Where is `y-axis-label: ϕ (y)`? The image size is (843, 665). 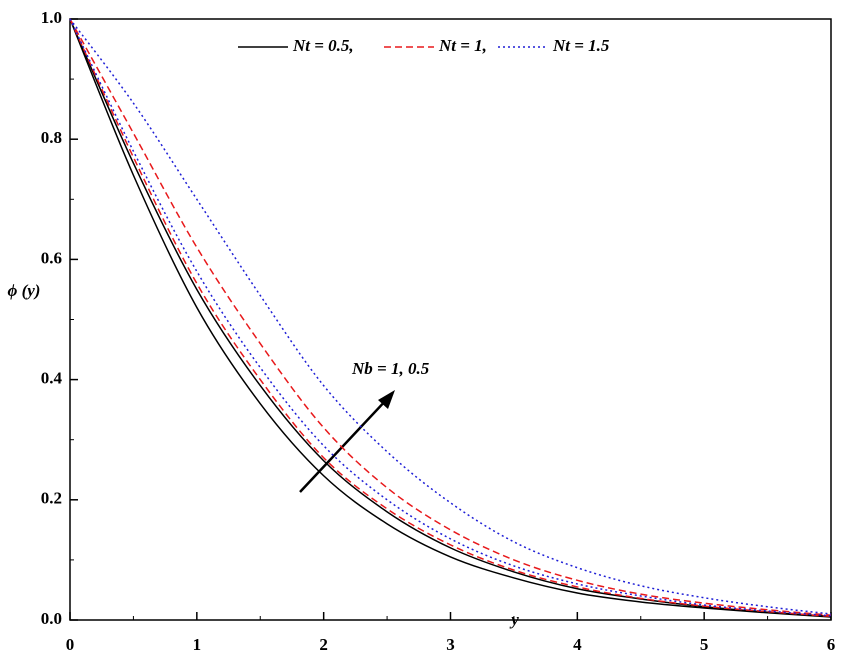 y-axis-label: ϕ (y) is located at coordinates (24, 290).